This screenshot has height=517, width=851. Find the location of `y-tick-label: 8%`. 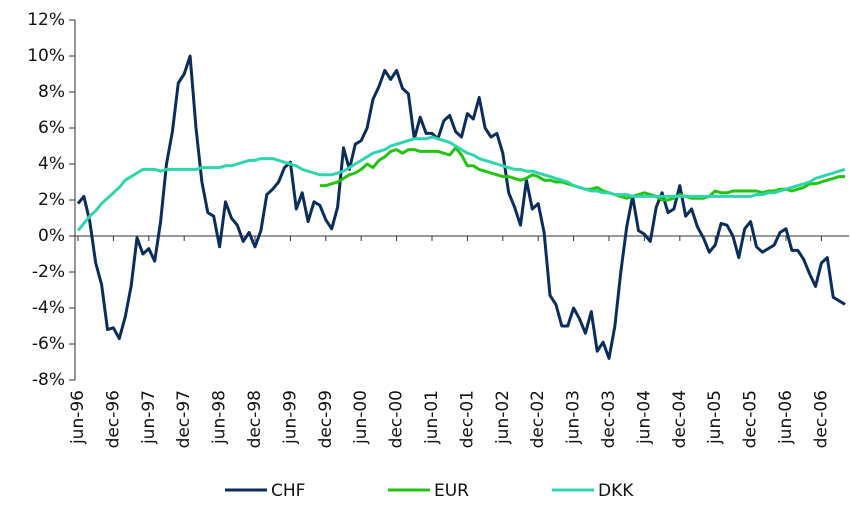

y-tick-label: 8% is located at coordinates (51, 92).